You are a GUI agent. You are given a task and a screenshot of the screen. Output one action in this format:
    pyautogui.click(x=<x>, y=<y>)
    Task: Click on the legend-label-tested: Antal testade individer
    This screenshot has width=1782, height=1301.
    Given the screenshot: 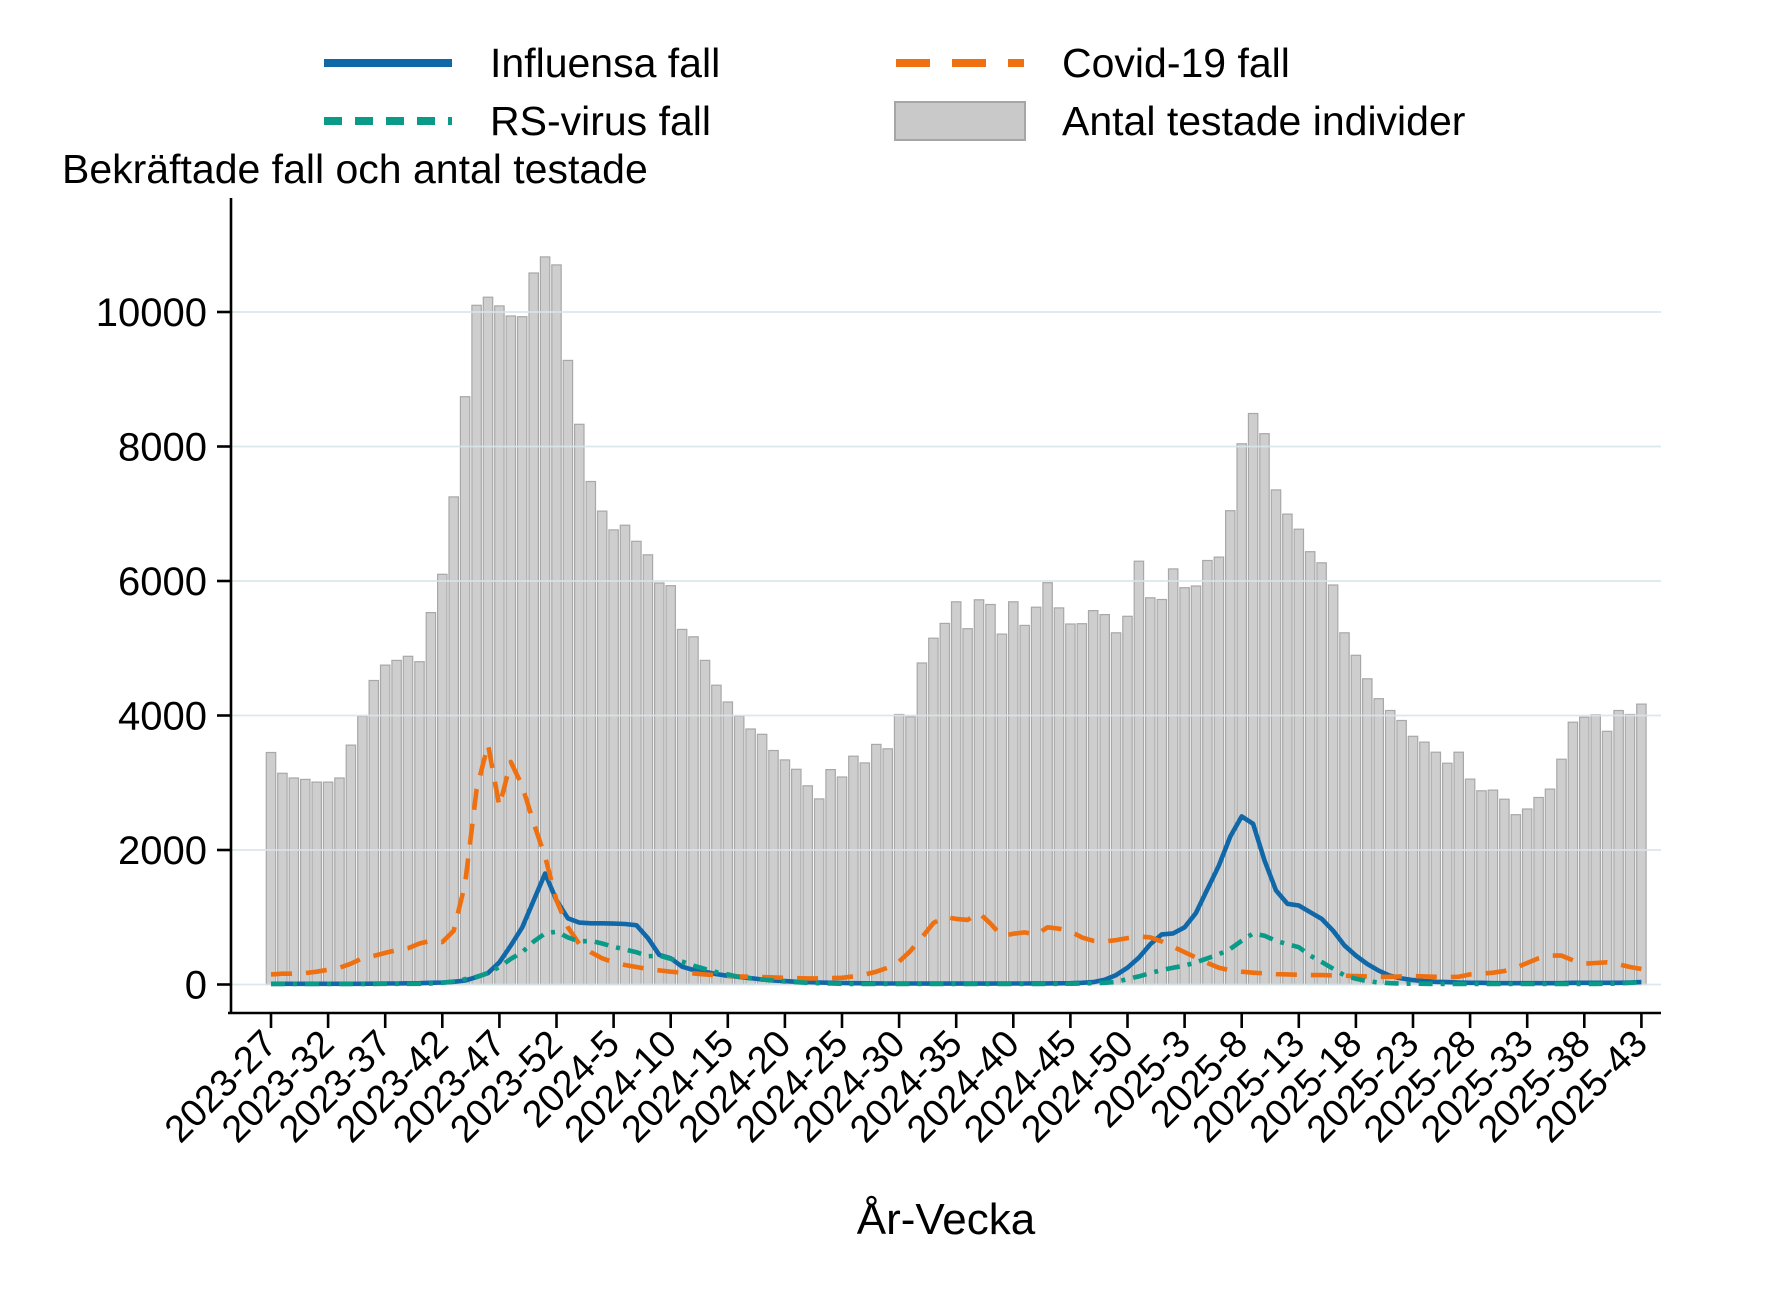 What is the action you would take?
    pyautogui.click(x=1264, y=120)
    